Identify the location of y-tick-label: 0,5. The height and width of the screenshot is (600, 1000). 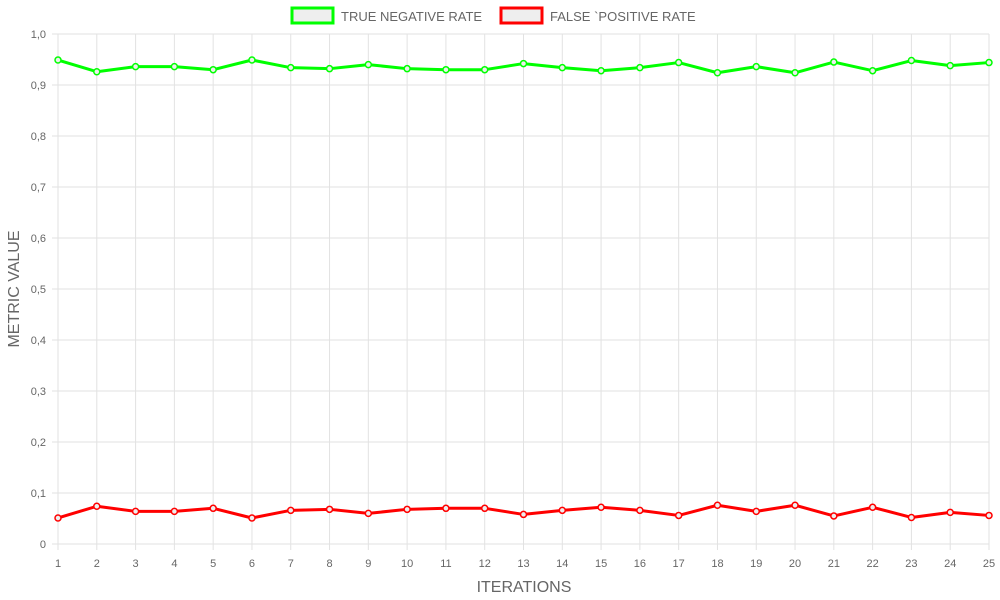
(38, 290).